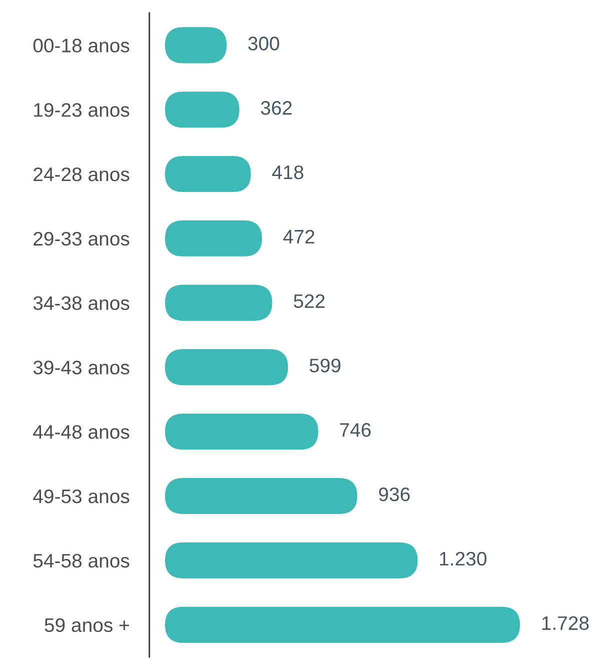 The image size is (602, 663). What do you see at coordinates (264, 43) in the screenshot?
I see `data-label: 300` at bounding box center [264, 43].